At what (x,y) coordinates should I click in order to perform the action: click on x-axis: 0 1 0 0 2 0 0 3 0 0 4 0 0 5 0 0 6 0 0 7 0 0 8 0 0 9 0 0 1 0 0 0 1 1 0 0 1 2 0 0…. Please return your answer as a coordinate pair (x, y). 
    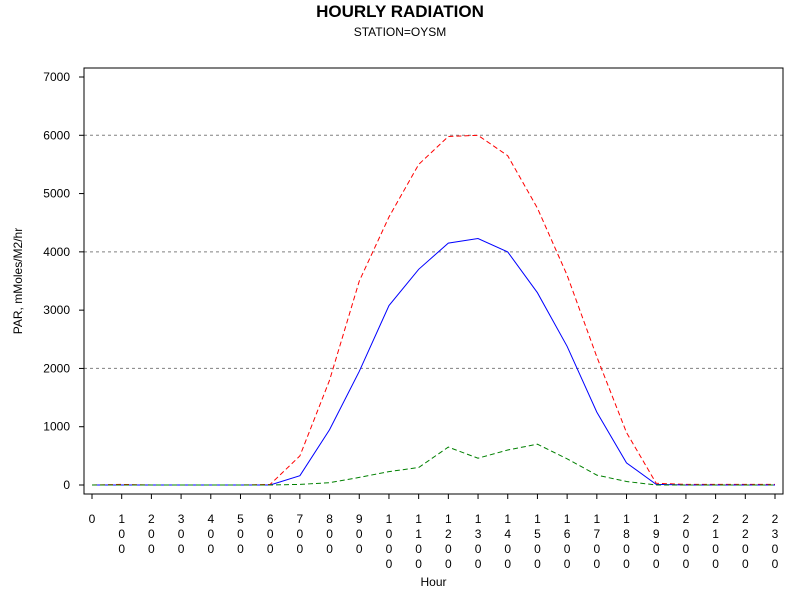
    Looking at the image, I should click on (434, 532).